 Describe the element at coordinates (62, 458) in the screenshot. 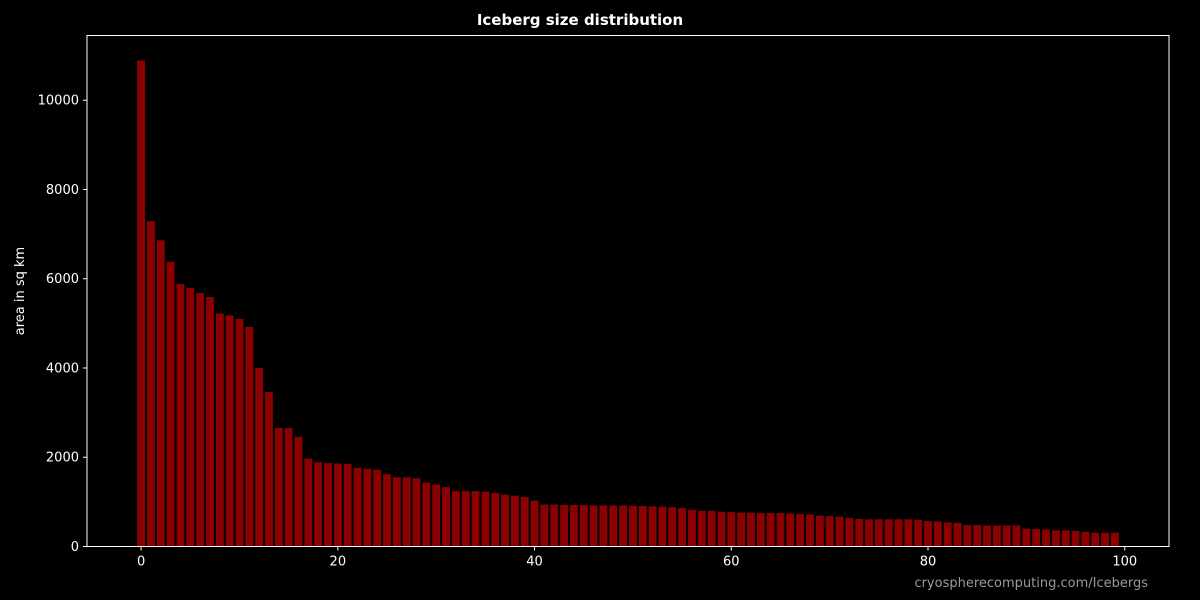

I see `y-tick-label: 2000` at that location.